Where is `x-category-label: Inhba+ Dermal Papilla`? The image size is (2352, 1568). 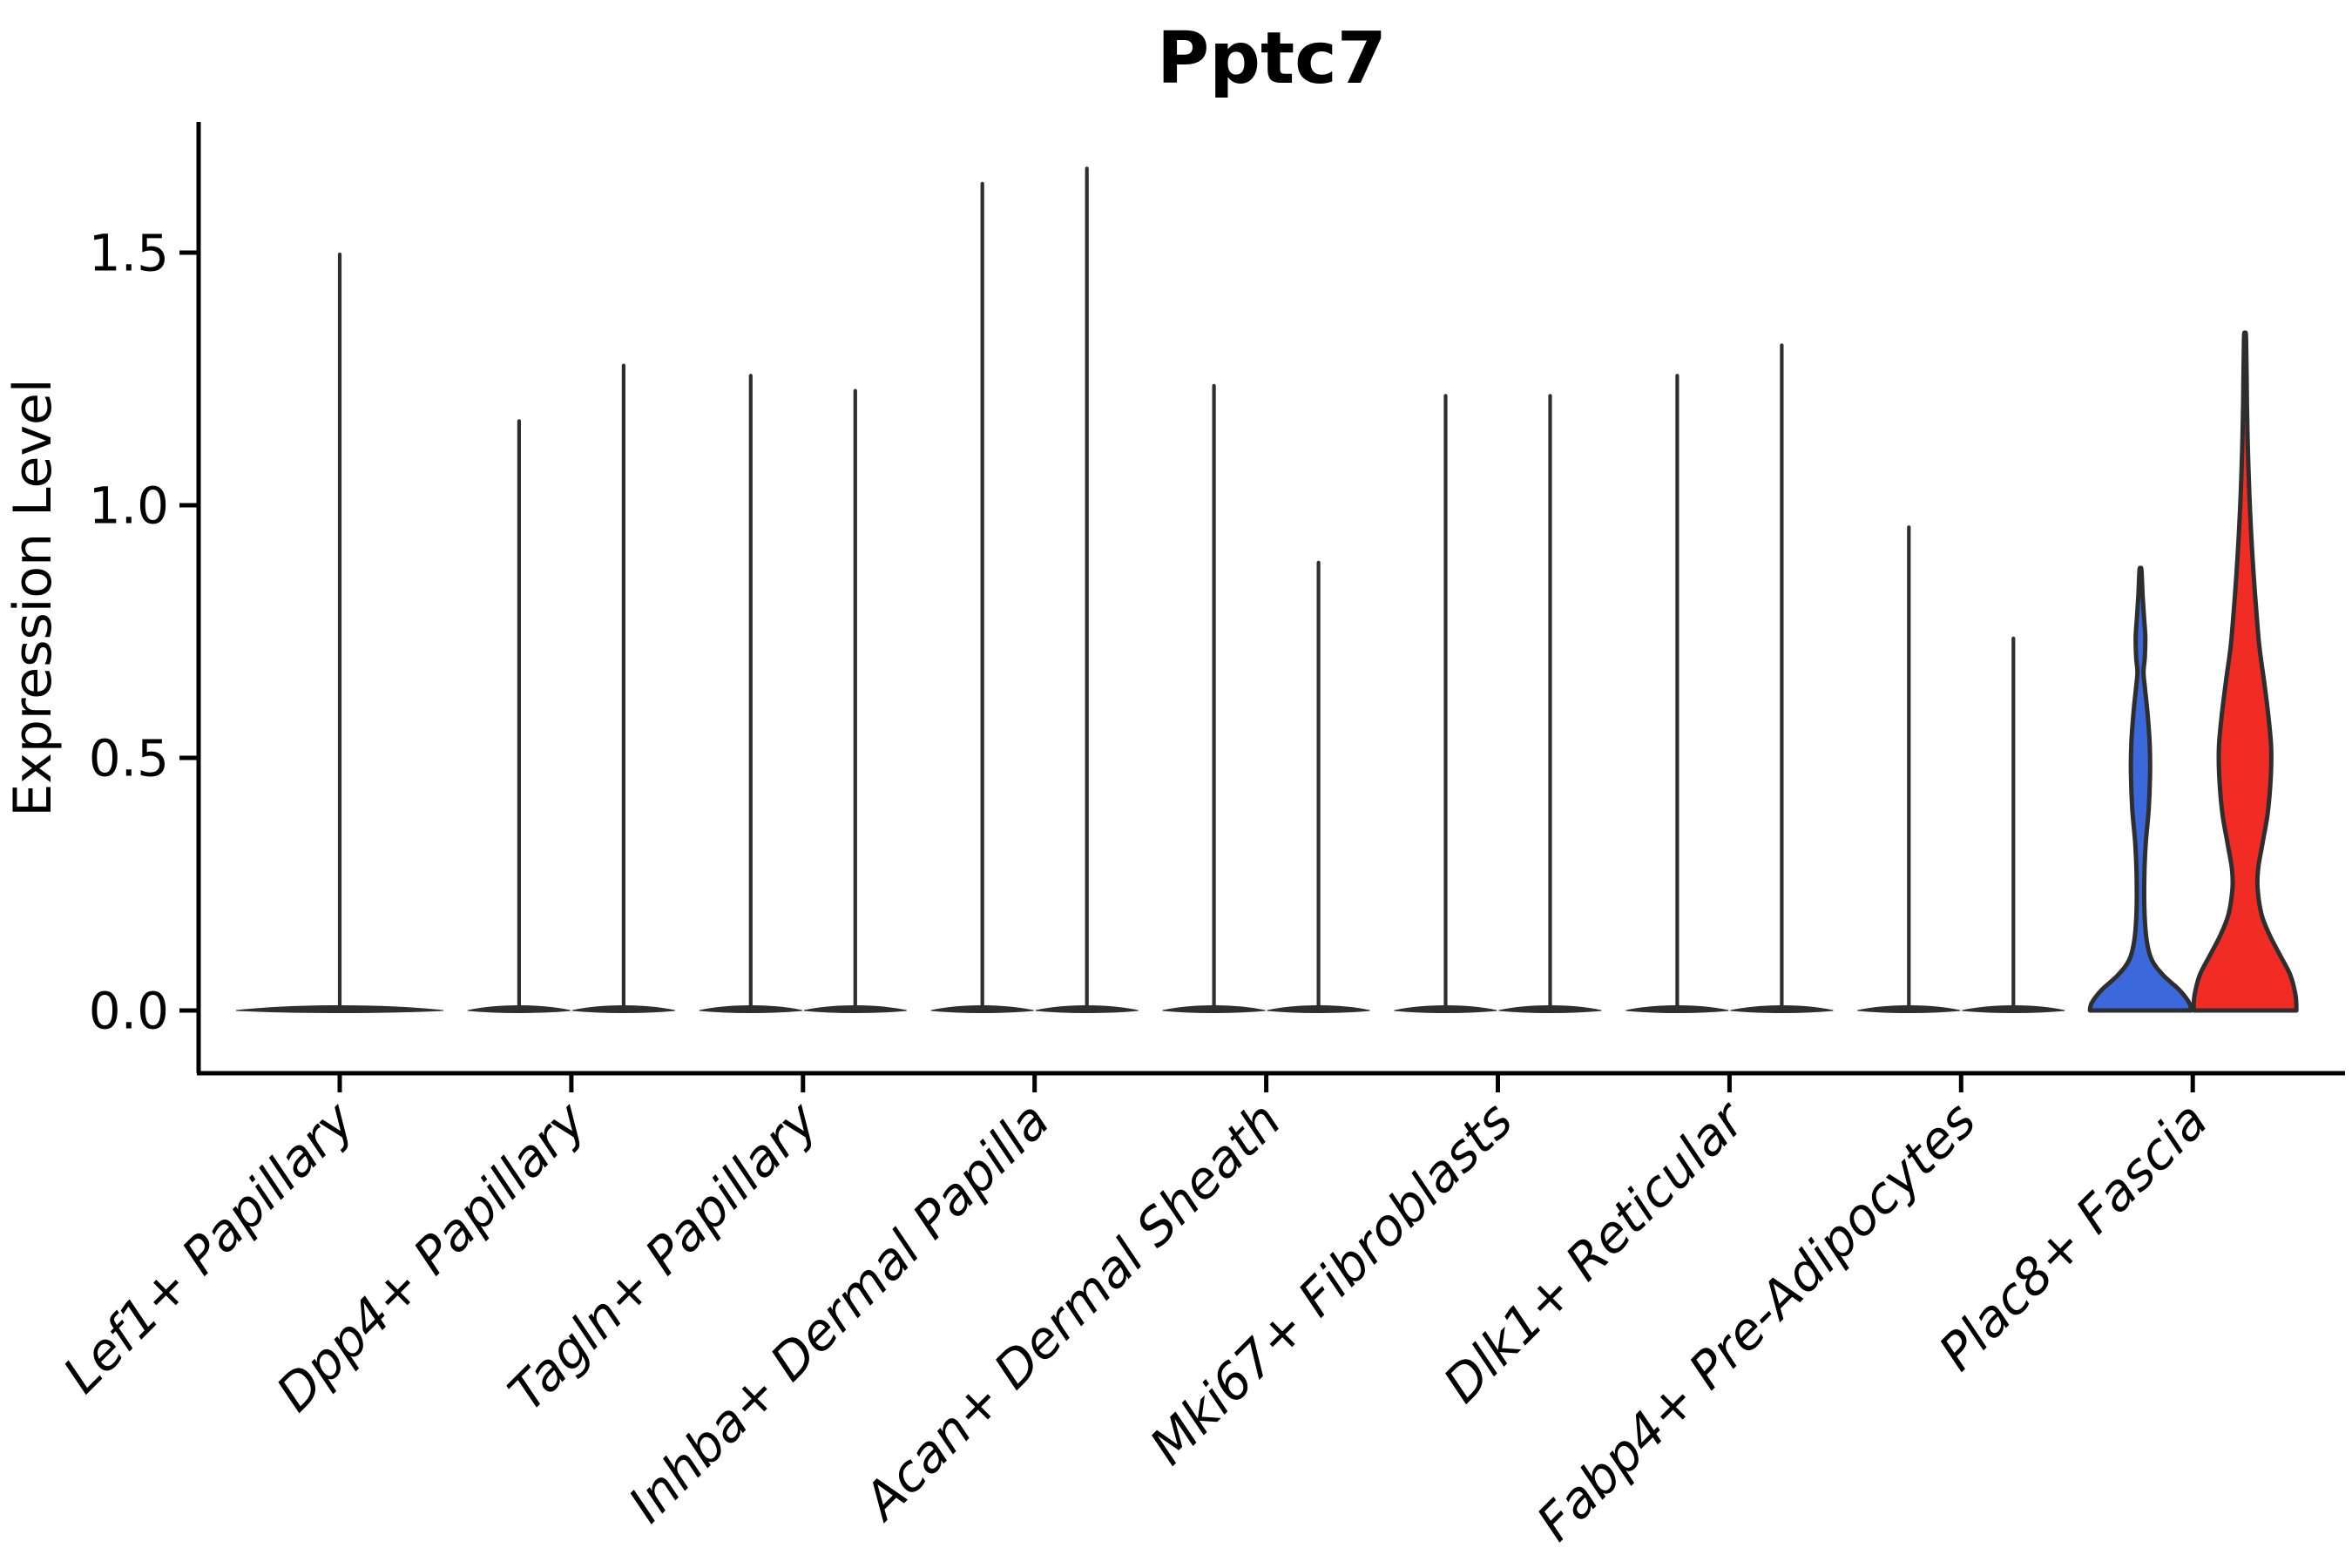
x-category-label: Inhba+ Dermal Papilla is located at coordinates (839, 1312).